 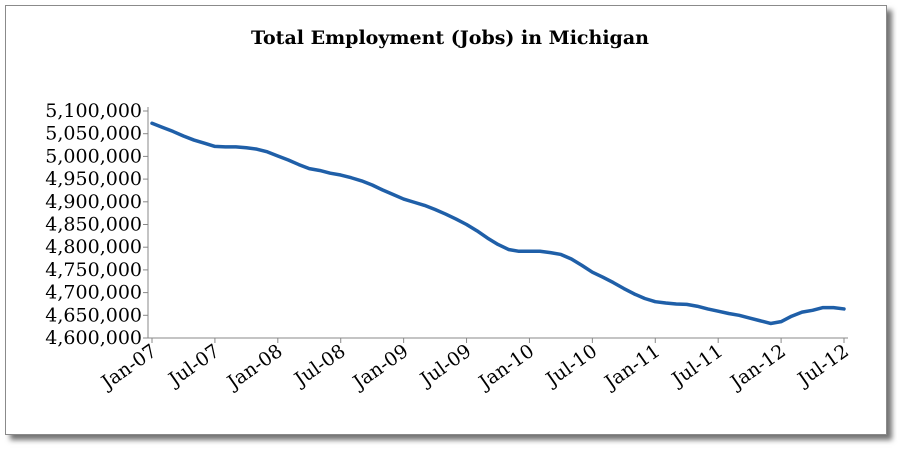 What do you see at coordinates (93, 270) in the screenshot?
I see `y-tick-label: 4,750,000` at bounding box center [93, 270].